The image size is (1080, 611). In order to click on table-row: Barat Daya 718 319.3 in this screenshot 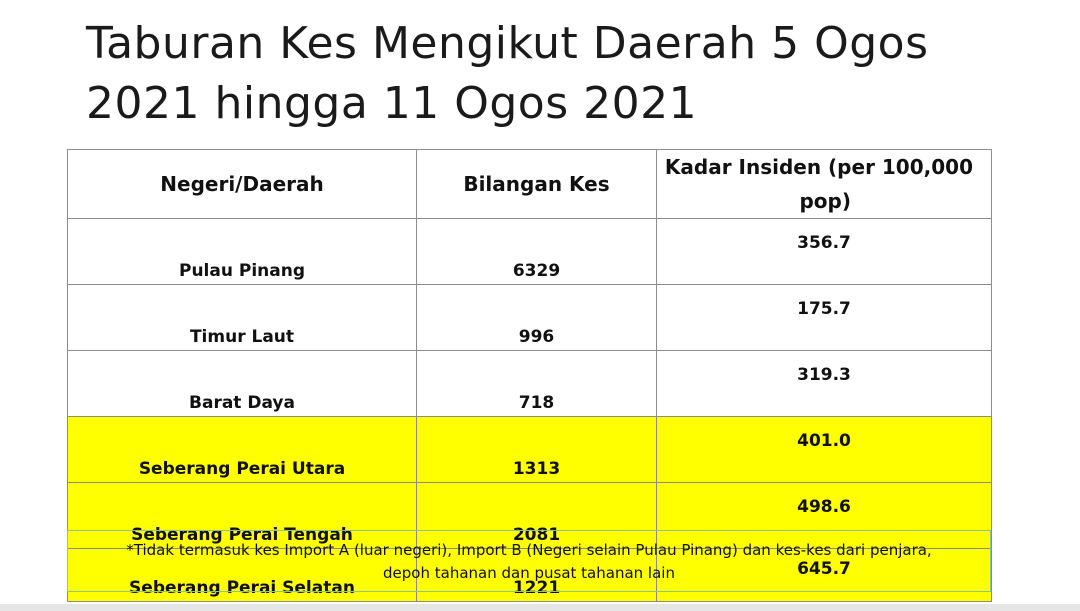, I will do `click(529, 383)`.